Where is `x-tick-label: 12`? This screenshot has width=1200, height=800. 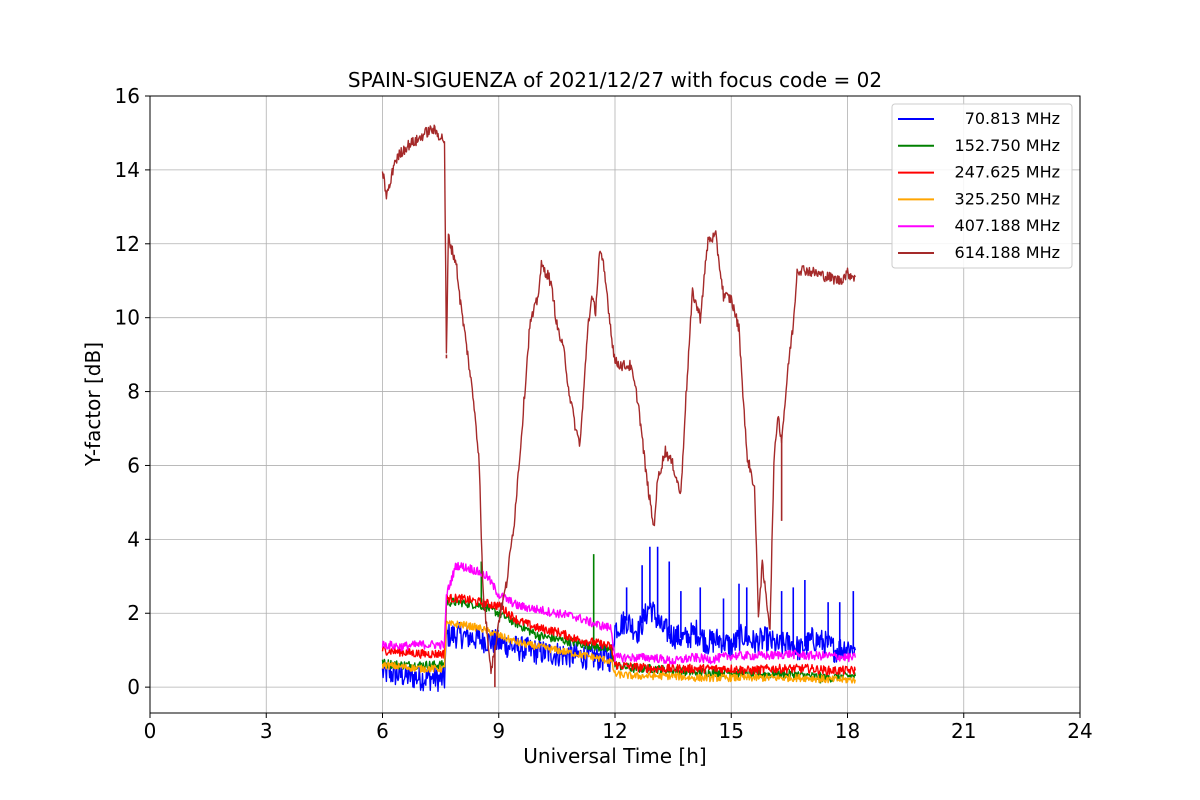 x-tick-label: 12 is located at coordinates (614, 731).